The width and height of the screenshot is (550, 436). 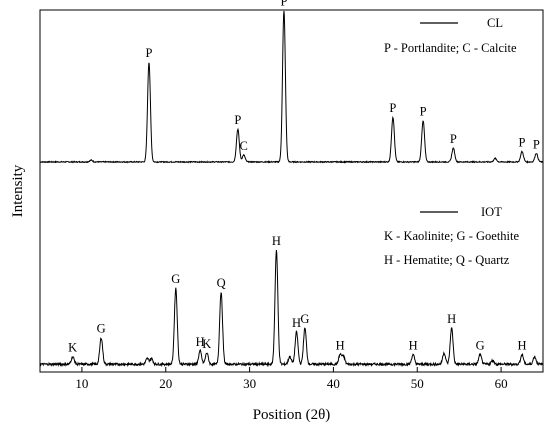 What do you see at coordinates (221, 283) in the screenshot?
I see `peak-label-q: Q` at bounding box center [221, 283].